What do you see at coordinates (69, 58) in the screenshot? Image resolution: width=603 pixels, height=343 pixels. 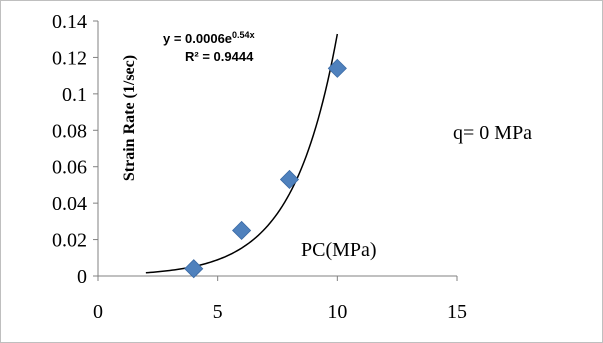 I see `y-tick-label: 0.12` at bounding box center [69, 58].